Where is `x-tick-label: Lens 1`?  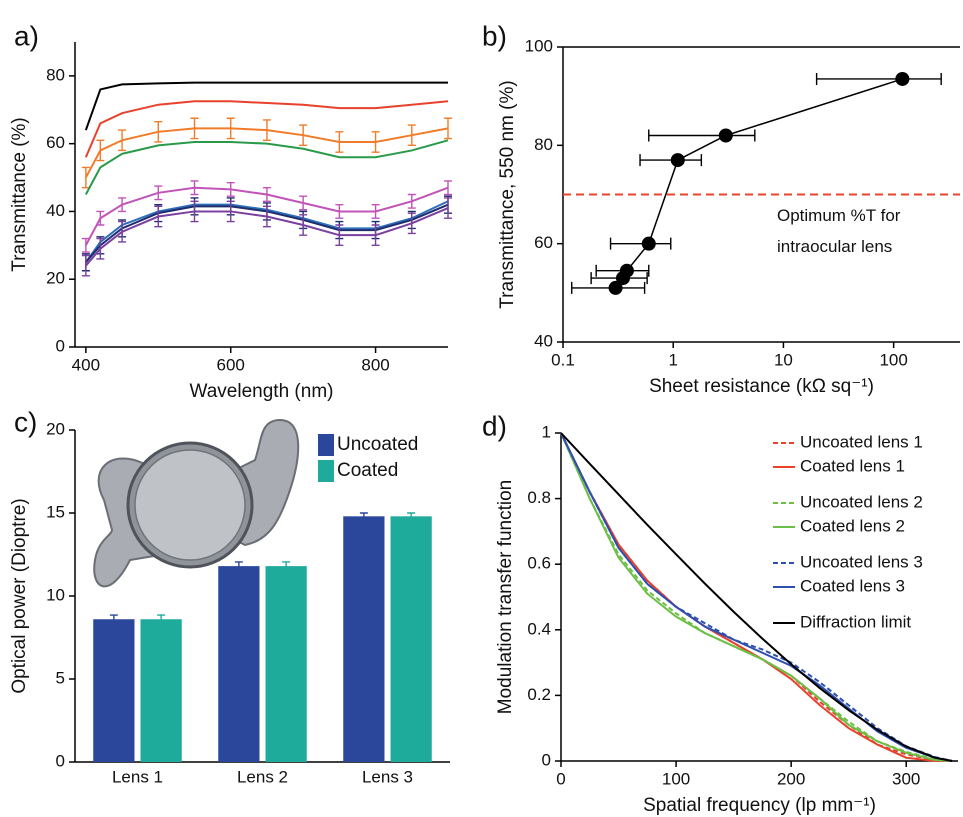
x-tick-label: Lens 1 is located at coordinates (137, 776).